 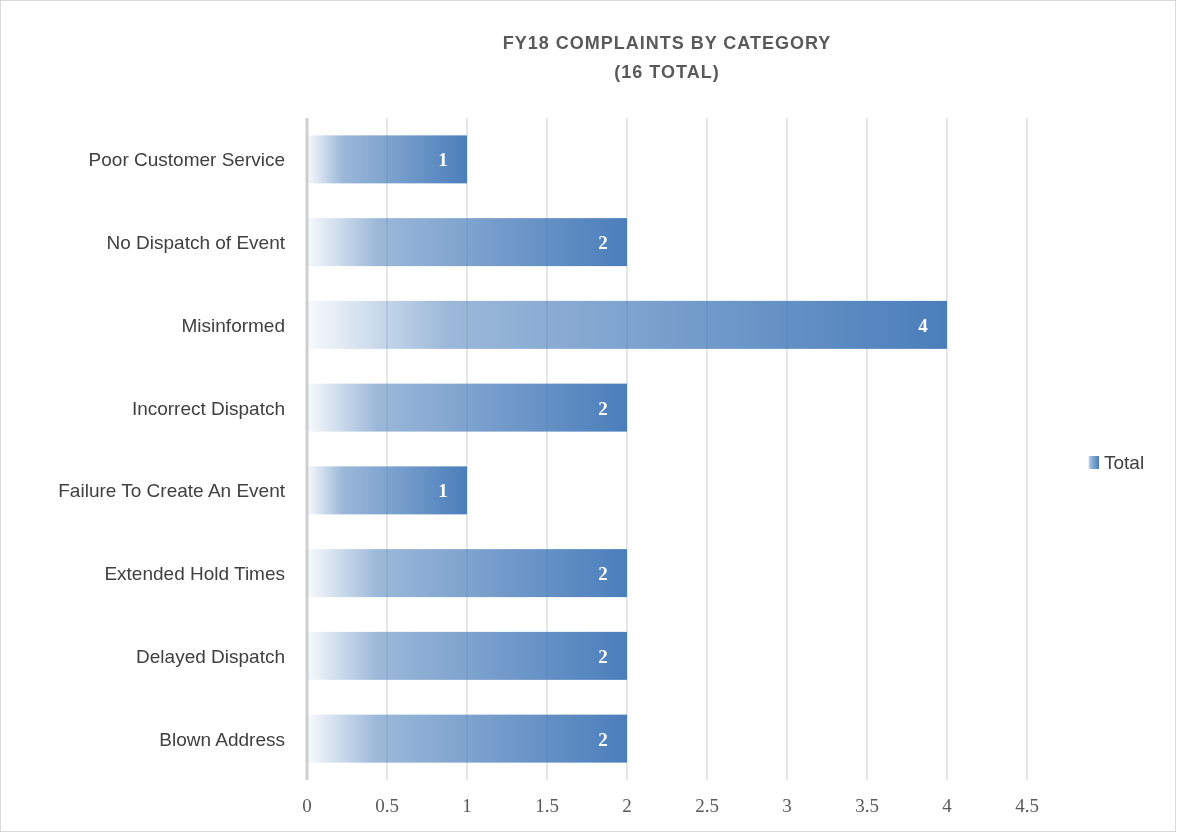 What do you see at coordinates (172, 491) in the screenshot?
I see `y-tick-label: Failure To Create An Event` at bounding box center [172, 491].